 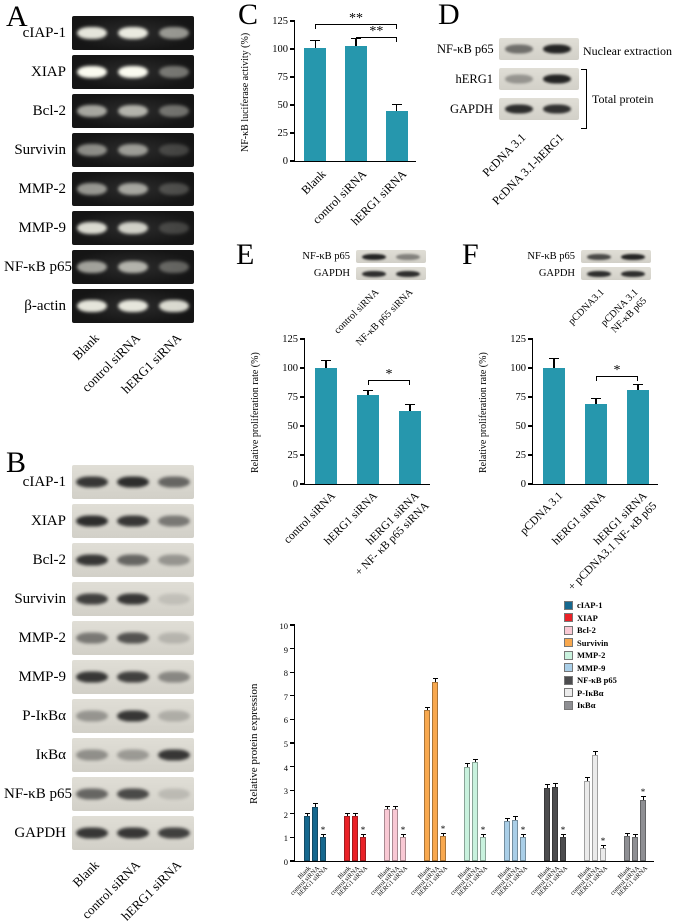 What do you see at coordinates (410, 447) in the screenshot?
I see `bar-hERG1-siRNA-+-NF--κB-p65-siRNA` at bounding box center [410, 447].